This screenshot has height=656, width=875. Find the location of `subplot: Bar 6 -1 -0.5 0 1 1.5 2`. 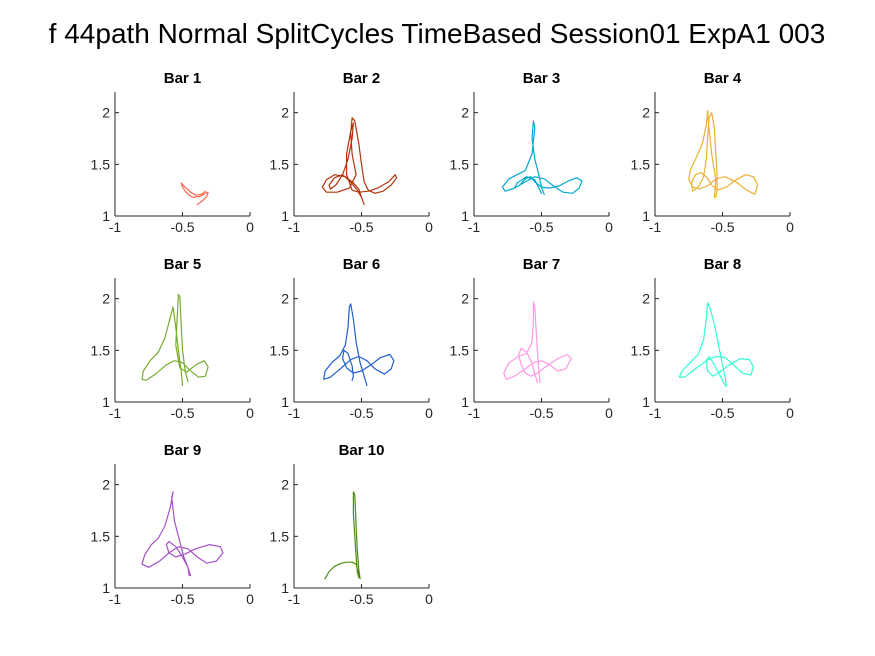

subplot: Bar 6 -1 -0.5 0 1 1.5 2 is located at coordinates (352, 338).